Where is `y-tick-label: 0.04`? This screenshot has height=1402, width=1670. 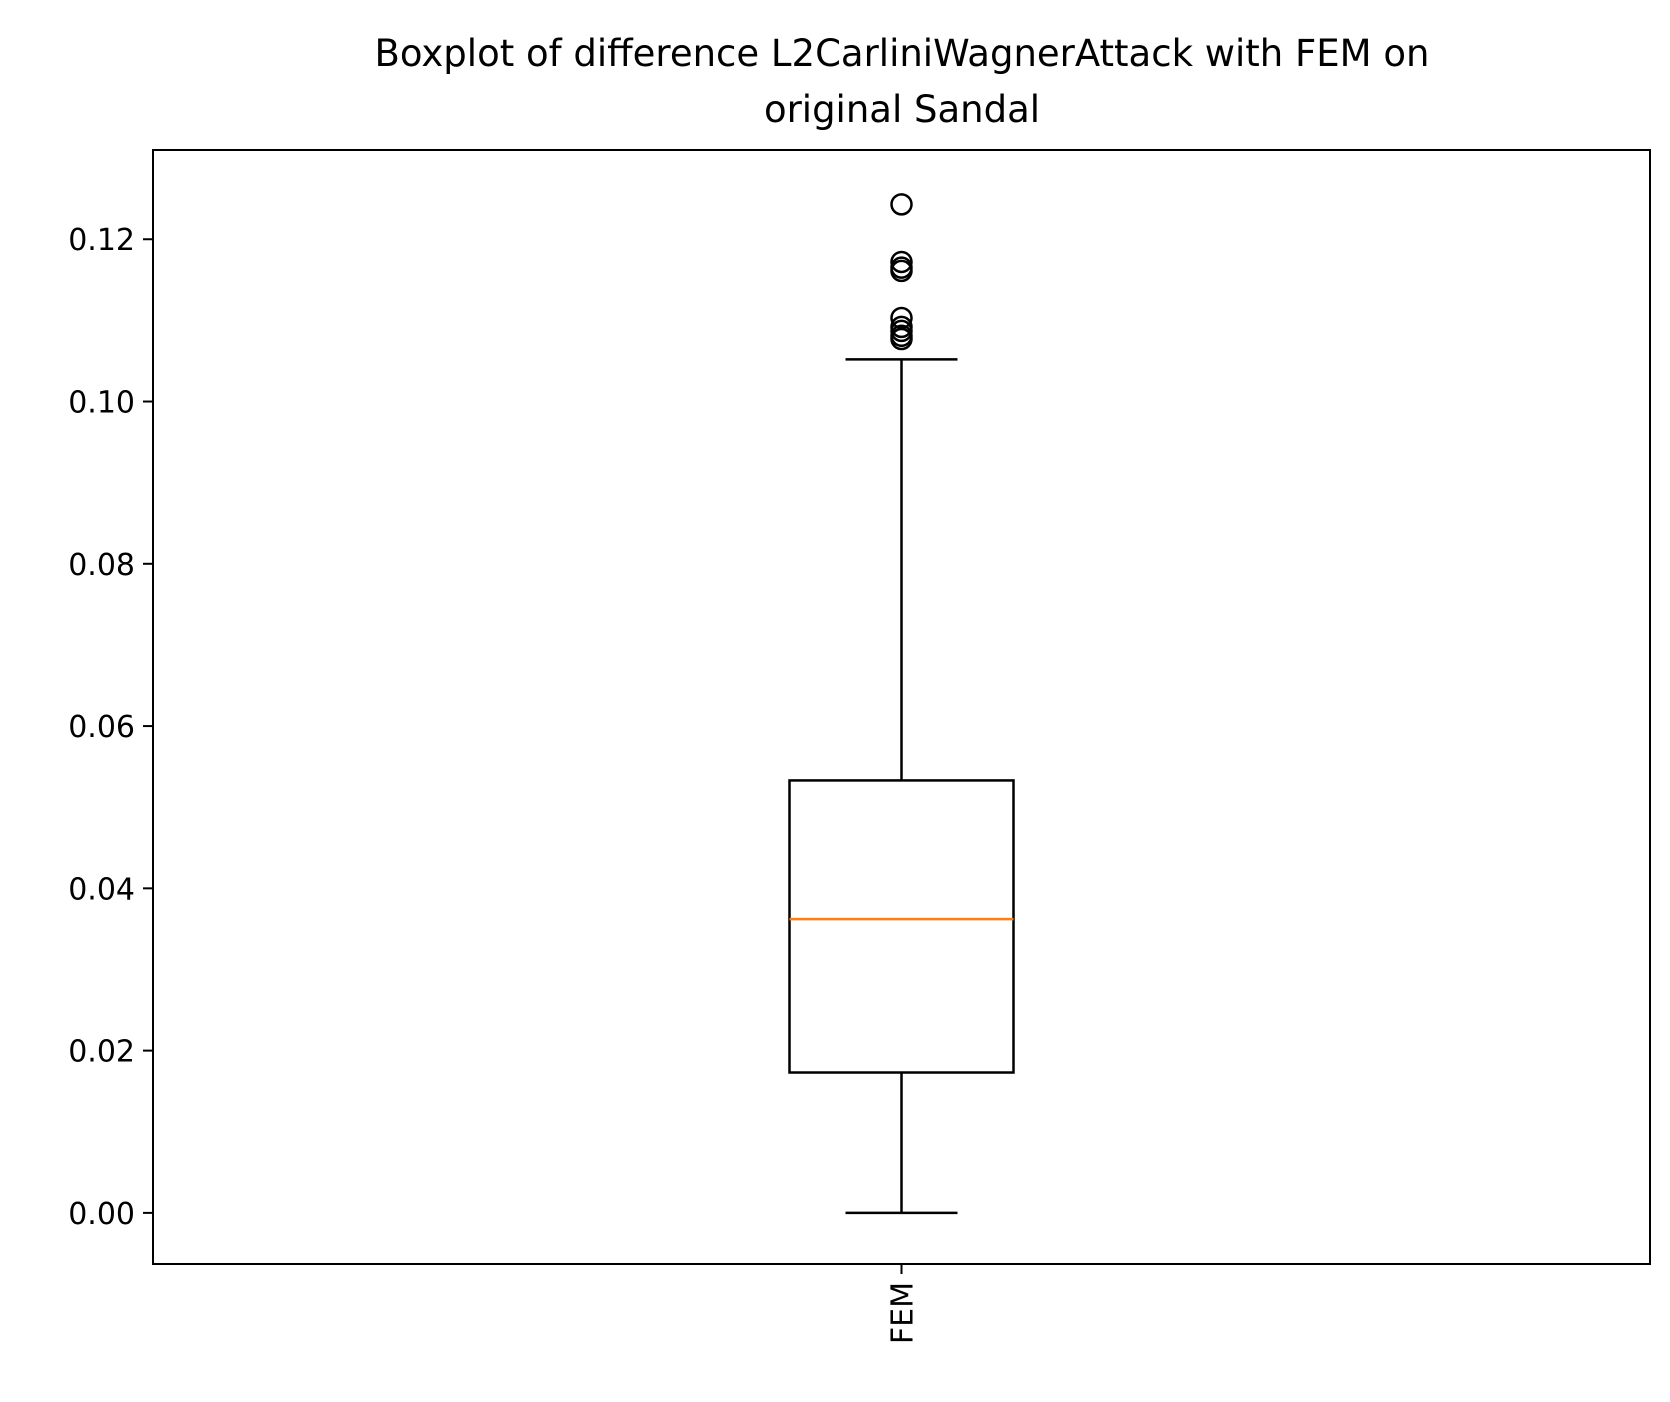 y-tick-label: 0.04 is located at coordinates (101, 889).